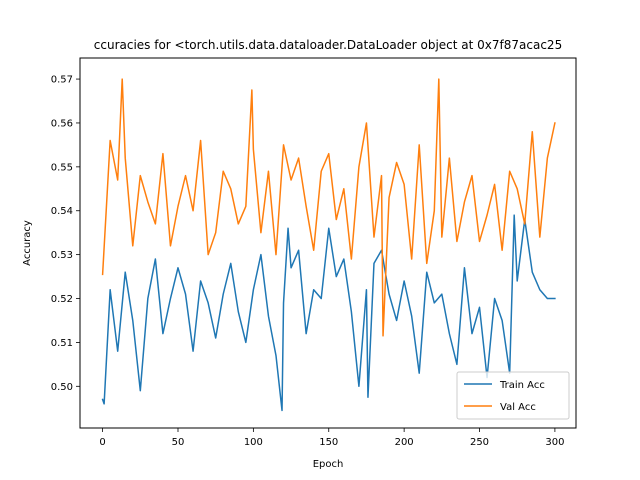 The width and height of the screenshot is (640, 480). Describe the element at coordinates (479, 442) in the screenshot. I see `x-tick-label: 250` at that location.